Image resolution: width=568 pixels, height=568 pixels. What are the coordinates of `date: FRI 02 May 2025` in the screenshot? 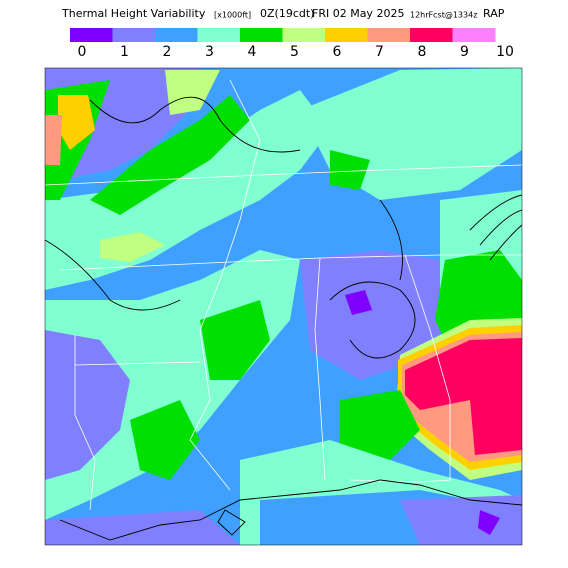 It's located at (358, 13).